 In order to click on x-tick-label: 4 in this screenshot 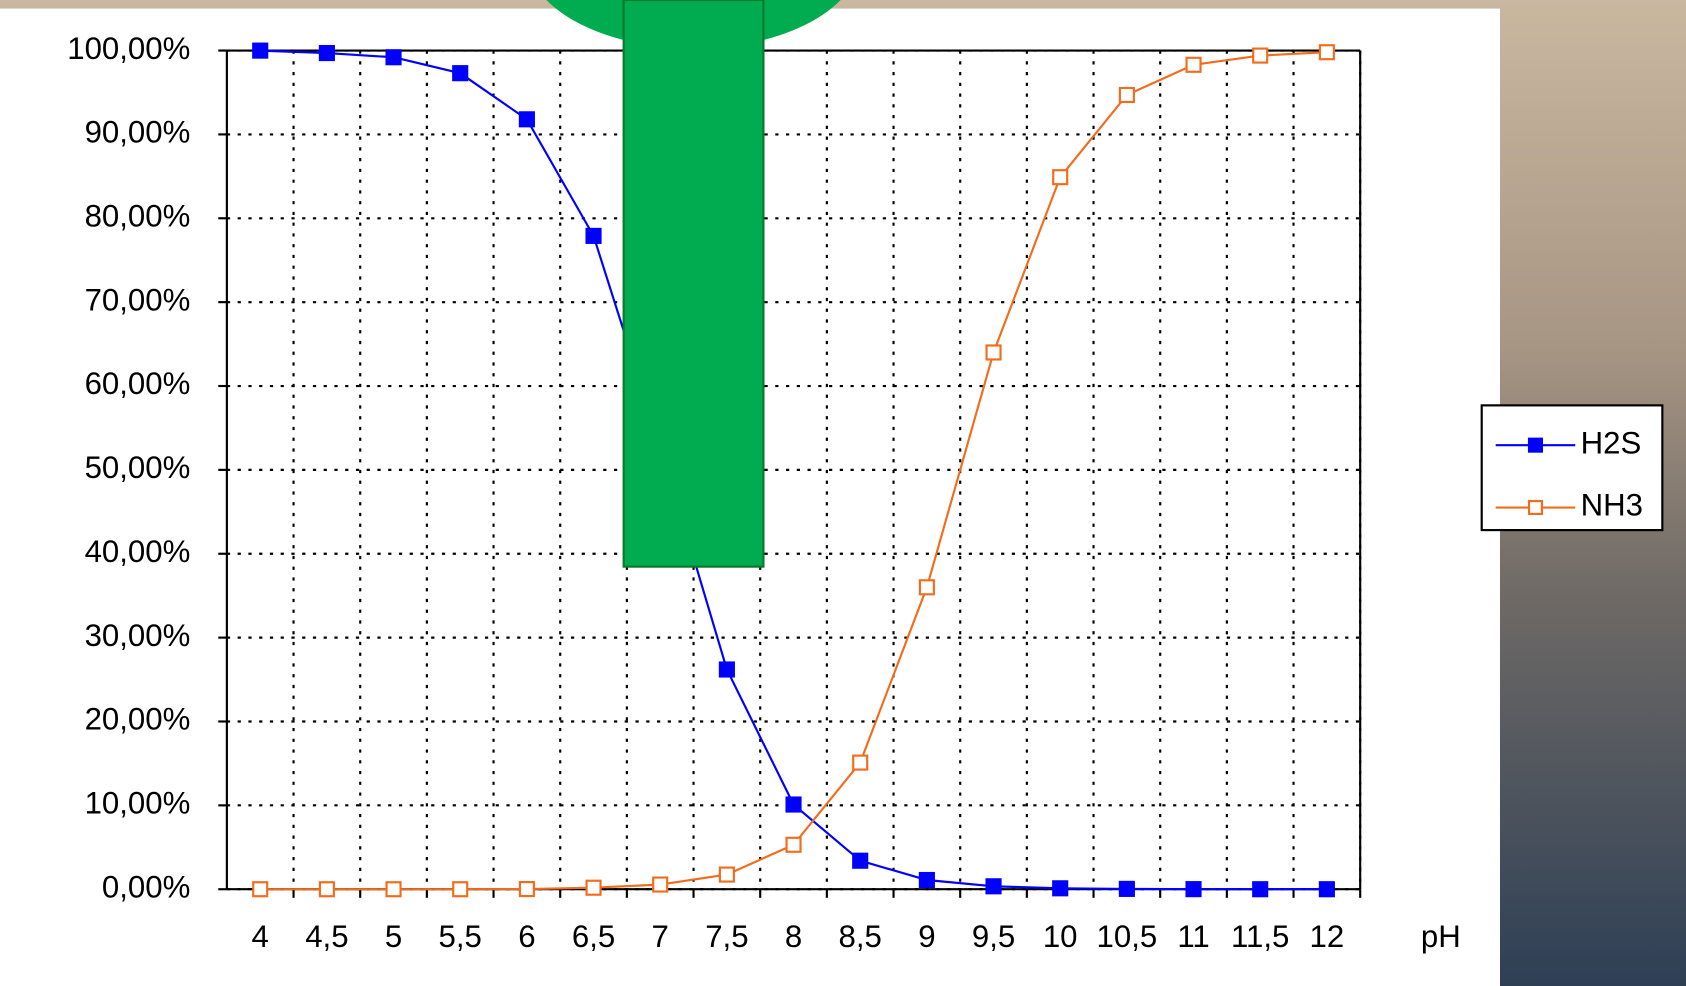, I will do `click(260, 936)`.